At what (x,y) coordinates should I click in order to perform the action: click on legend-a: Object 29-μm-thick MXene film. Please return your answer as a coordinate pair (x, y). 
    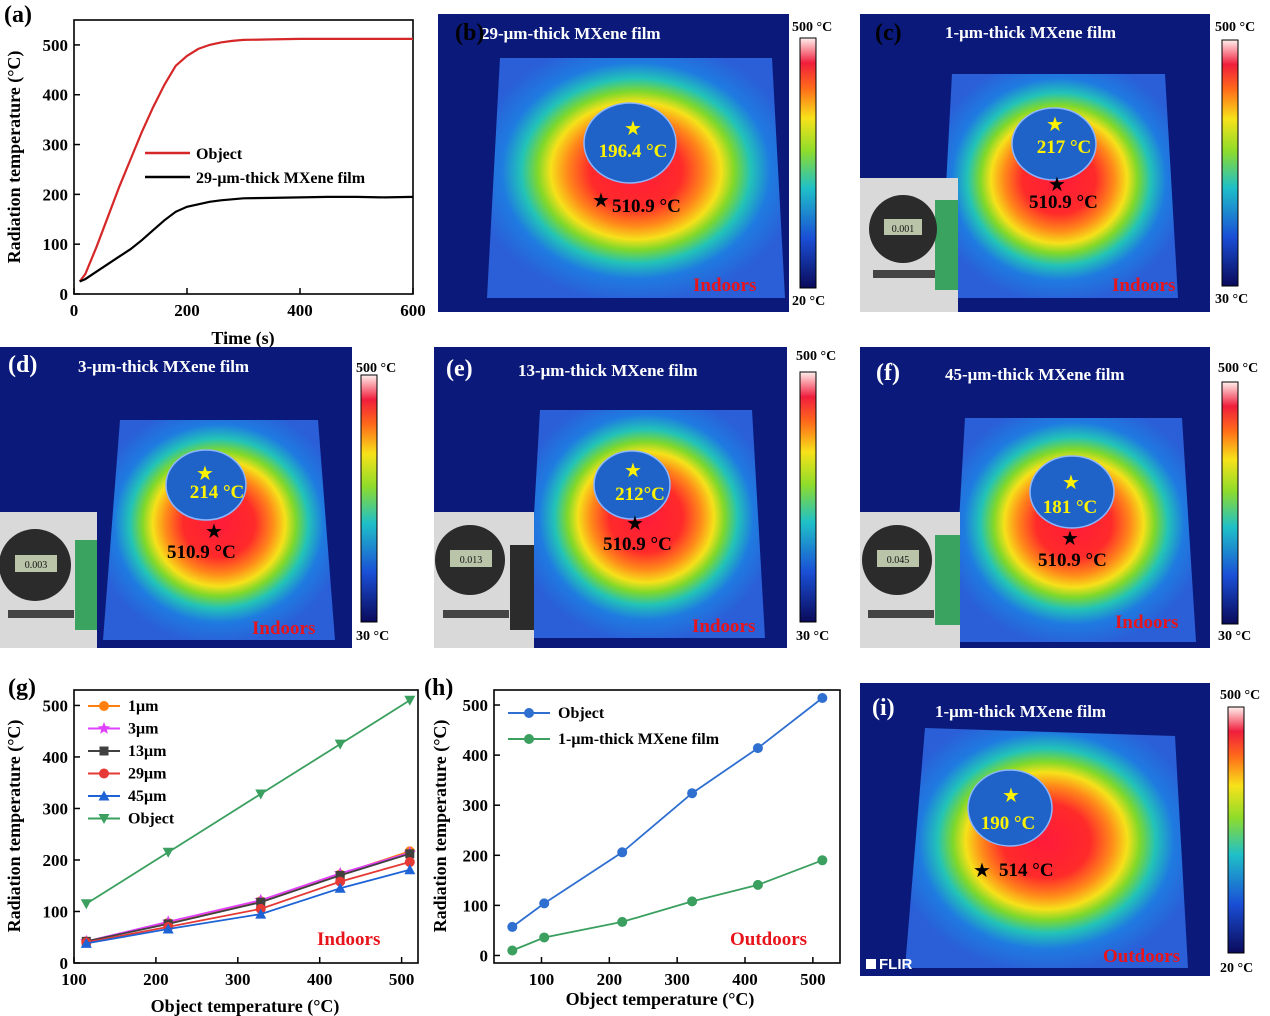
    Looking at the image, I should click on (255, 166).